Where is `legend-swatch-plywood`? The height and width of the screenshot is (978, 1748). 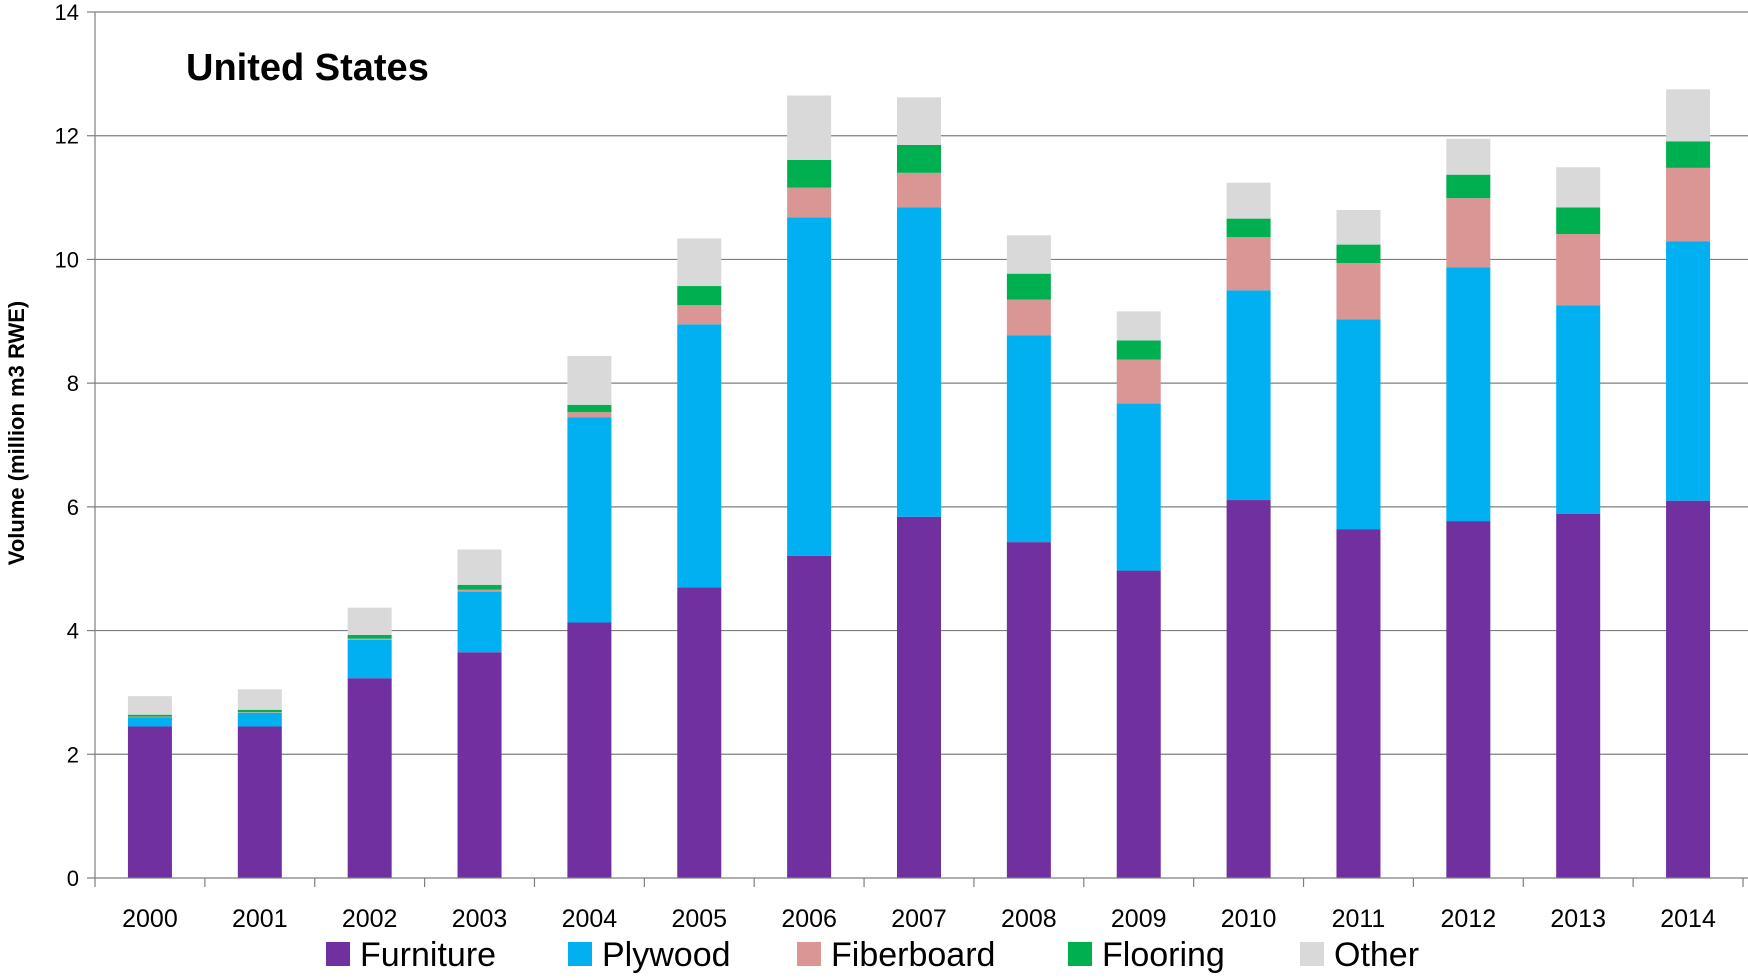 legend-swatch-plywood is located at coordinates (580, 954).